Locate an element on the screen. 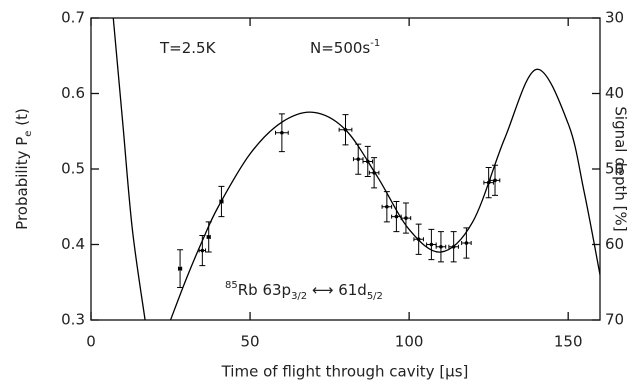 Image resolution: width=632 pixels, height=385 pixels. annotation-part: 85 is located at coordinates (231, 285).